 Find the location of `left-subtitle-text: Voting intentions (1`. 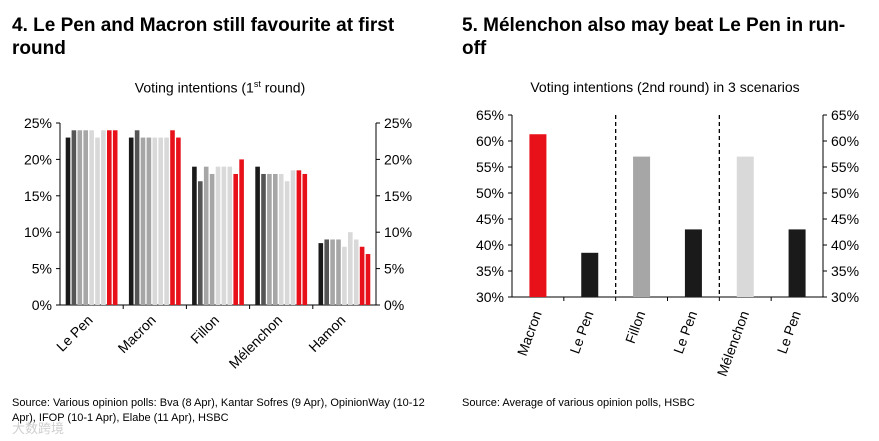

left-subtitle-text: Voting intentions (1 is located at coordinates (194, 87).